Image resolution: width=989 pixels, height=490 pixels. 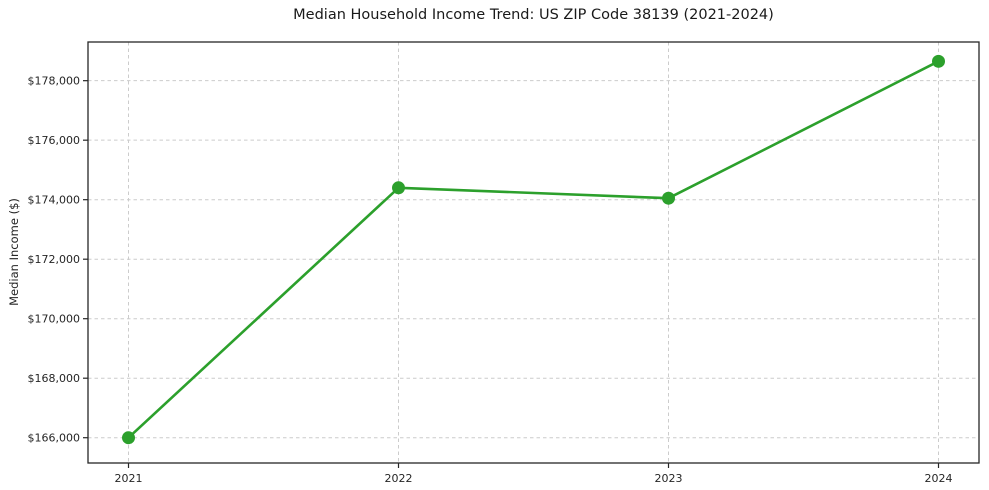 I want to click on x-tick-label: 2024, so click(x=939, y=478).